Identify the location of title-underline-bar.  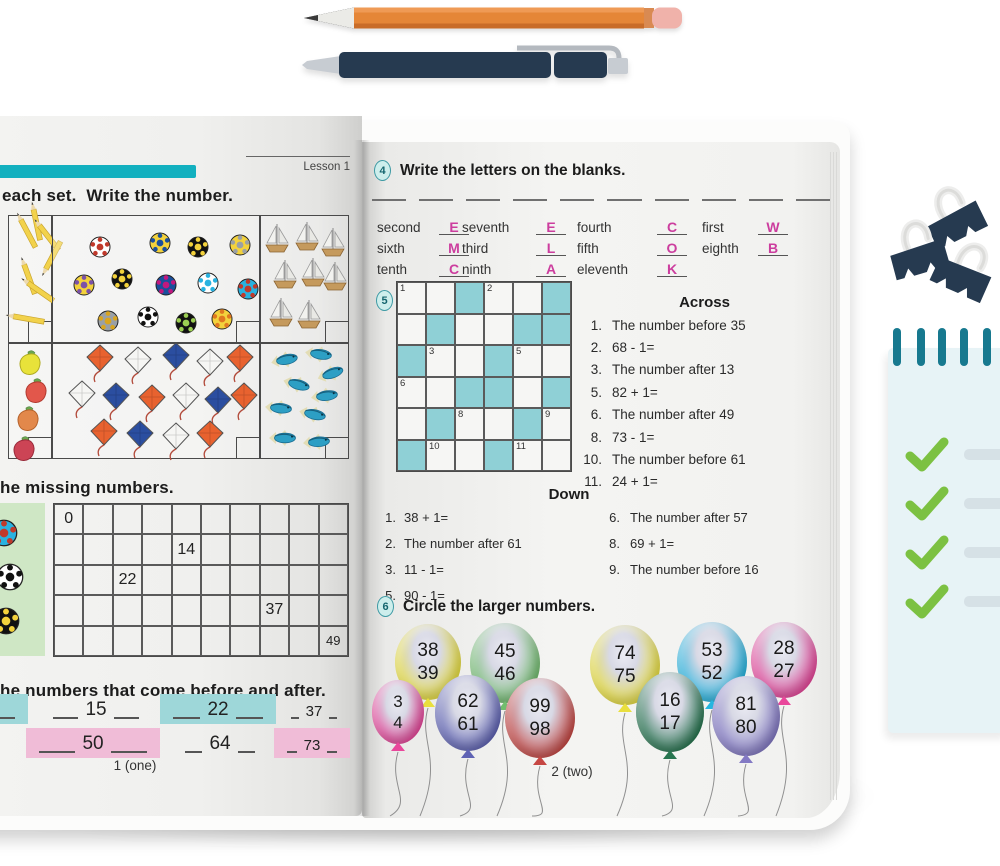
(98, 171).